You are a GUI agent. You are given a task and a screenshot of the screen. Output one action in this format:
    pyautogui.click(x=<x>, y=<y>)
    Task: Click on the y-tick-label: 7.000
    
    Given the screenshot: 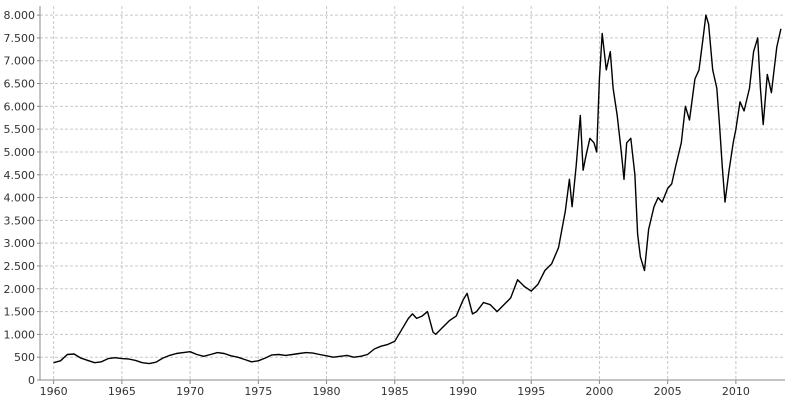 What is the action you would take?
    pyautogui.click(x=20, y=61)
    